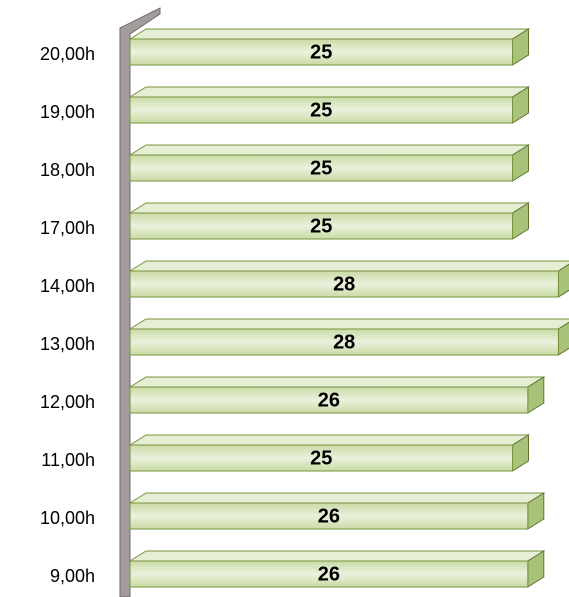 The image size is (569, 597). Describe the element at coordinates (67, 170) in the screenshot. I see `y-tick-label: 18,00h` at that location.